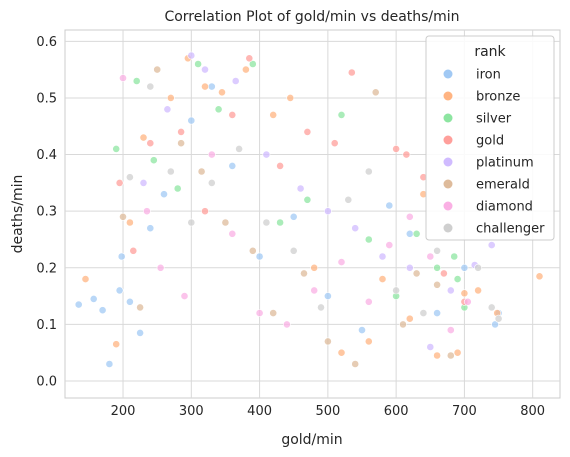 The height and width of the screenshot is (457, 570). Describe the element at coordinates (46, 98) in the screenshot. I see `y-tick-label: 0.5` at that location.